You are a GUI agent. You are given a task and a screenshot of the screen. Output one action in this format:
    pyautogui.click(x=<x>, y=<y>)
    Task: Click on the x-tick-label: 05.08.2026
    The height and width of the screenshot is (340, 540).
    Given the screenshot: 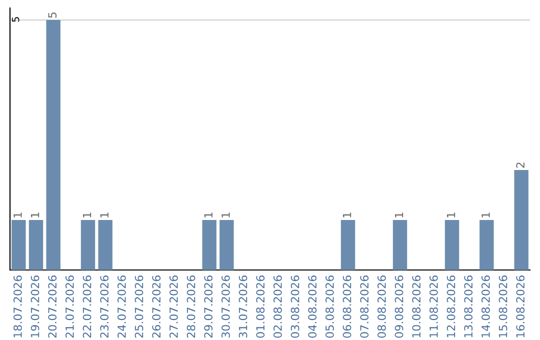 What is the action you would take?
    pyautogui.click(x=329, y=307)
    